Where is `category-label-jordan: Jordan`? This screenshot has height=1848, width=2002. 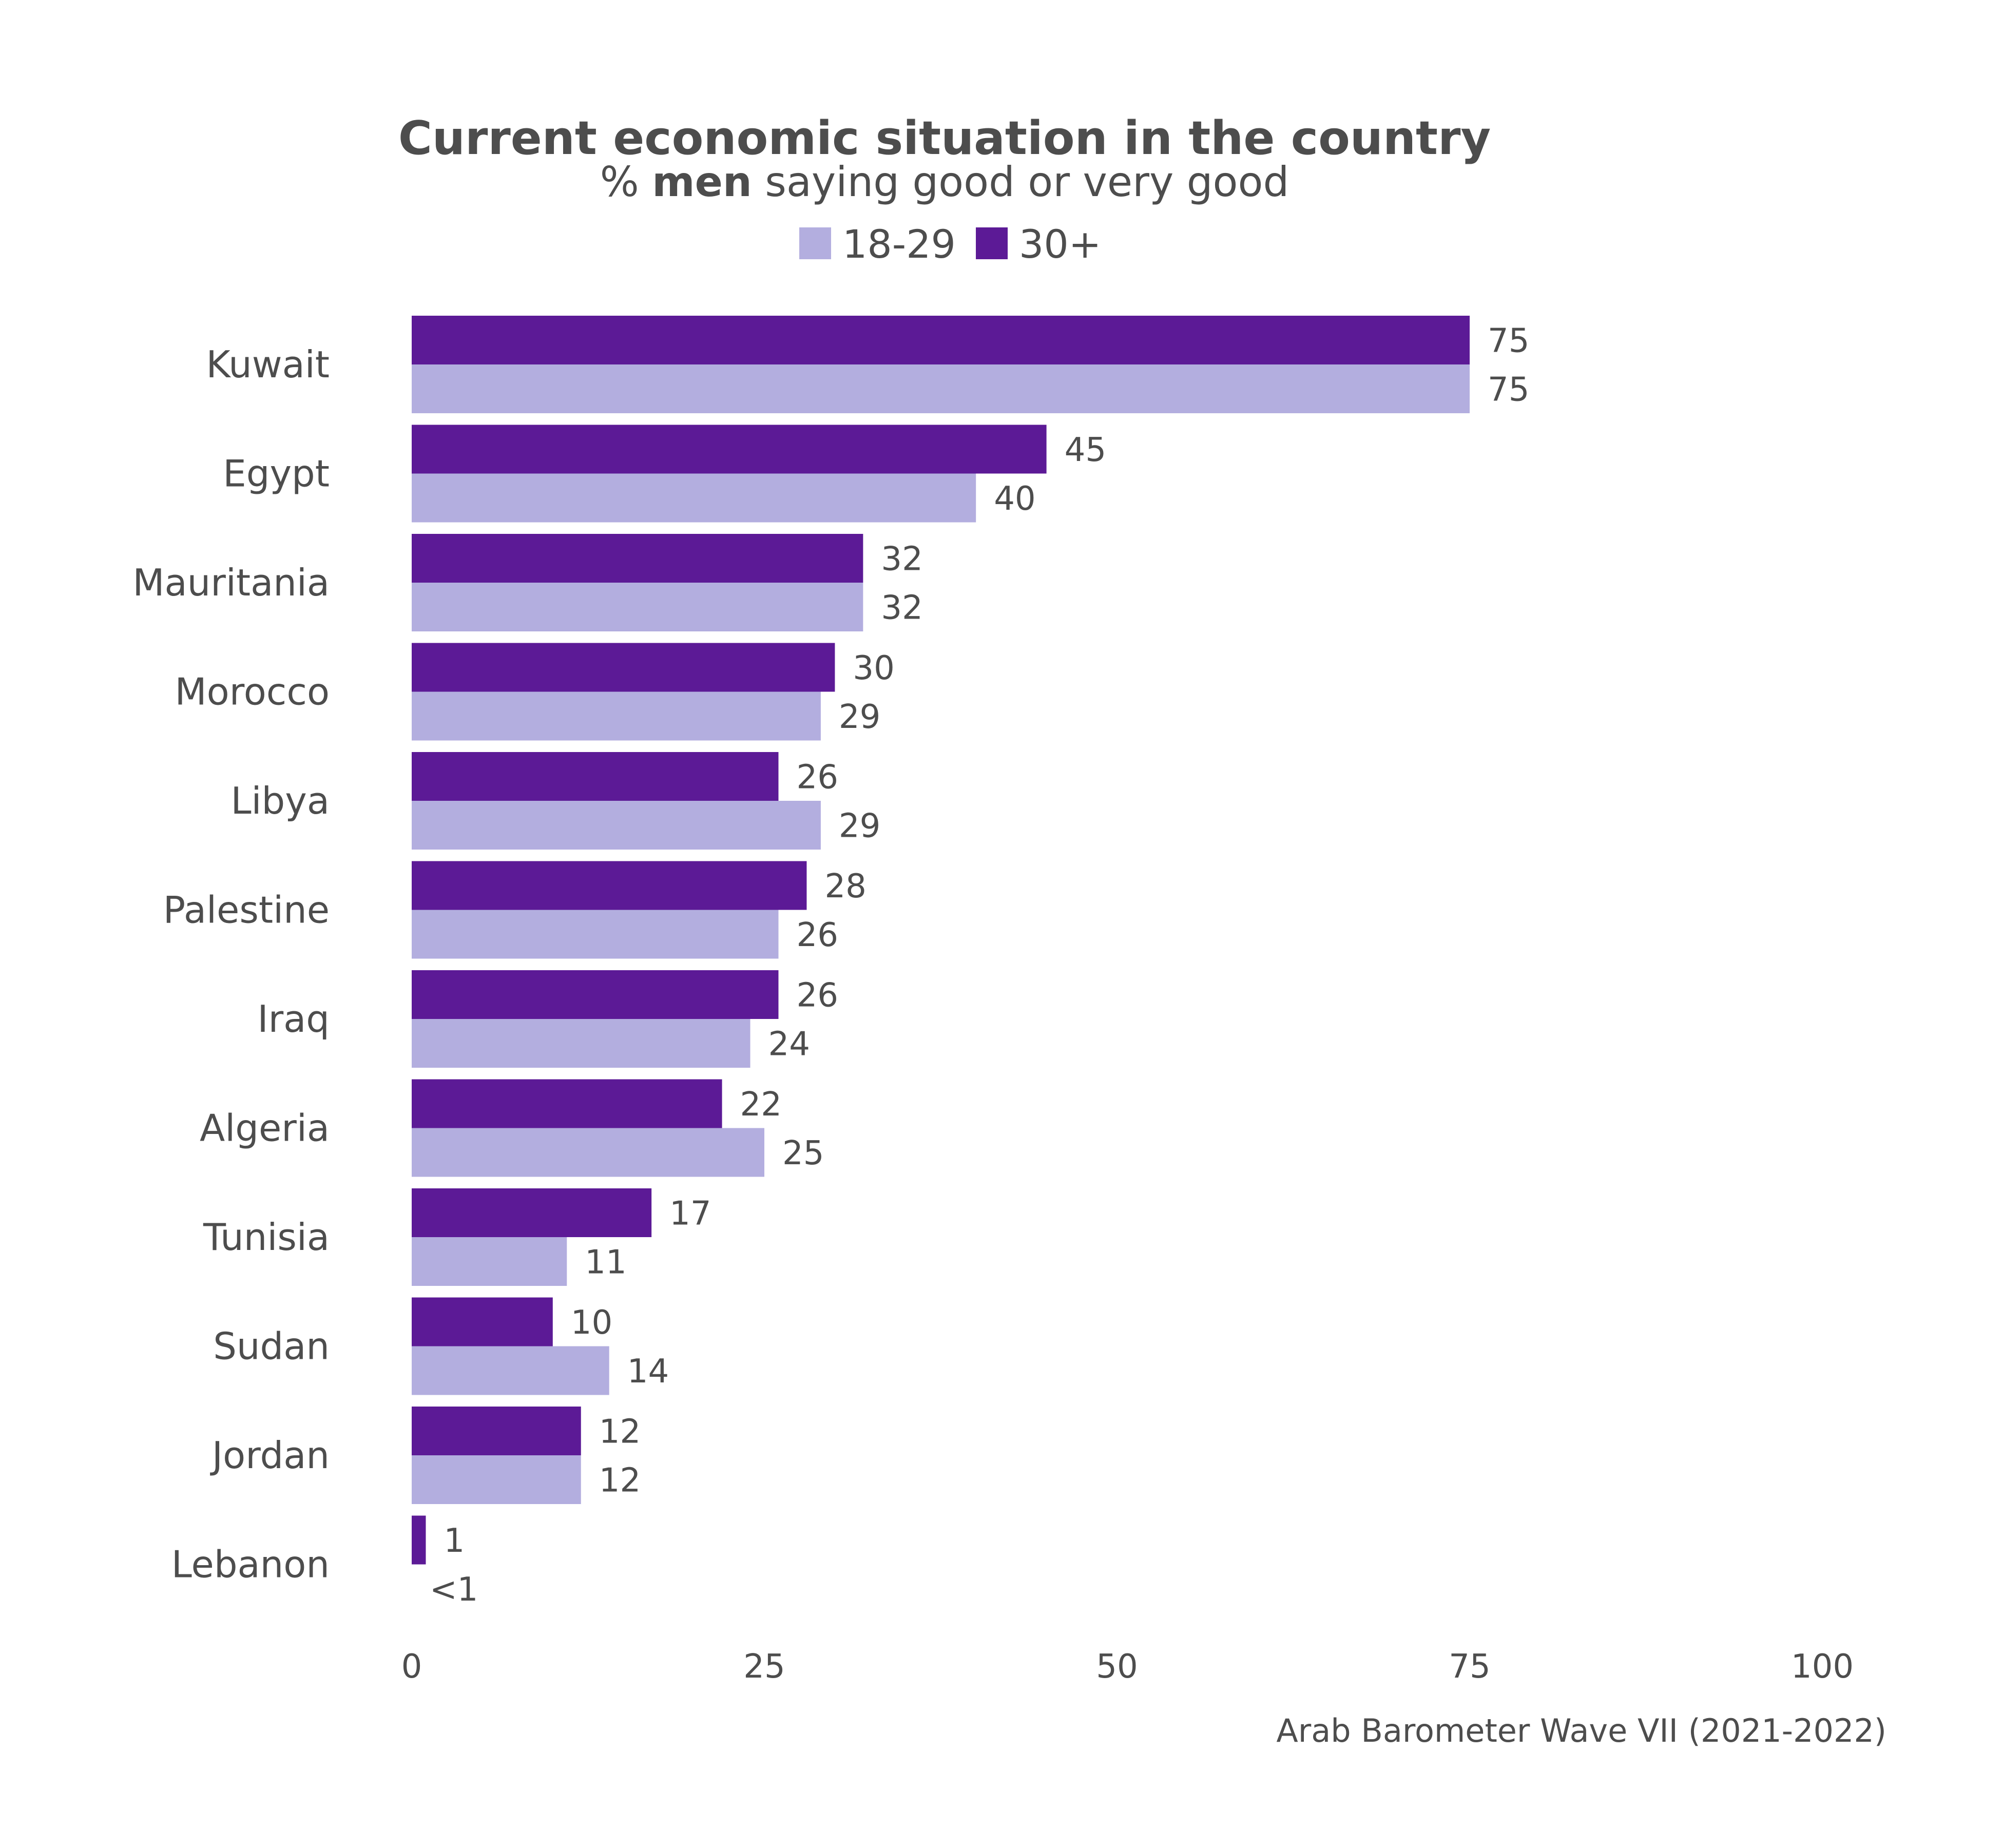
category-label-jordan: Jordan is located at coordinates (270, 1455).